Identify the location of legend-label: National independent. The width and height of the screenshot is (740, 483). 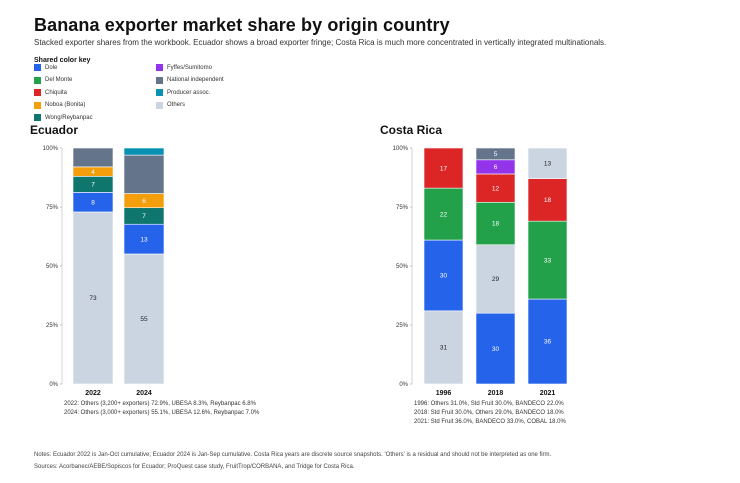
(195, 80).